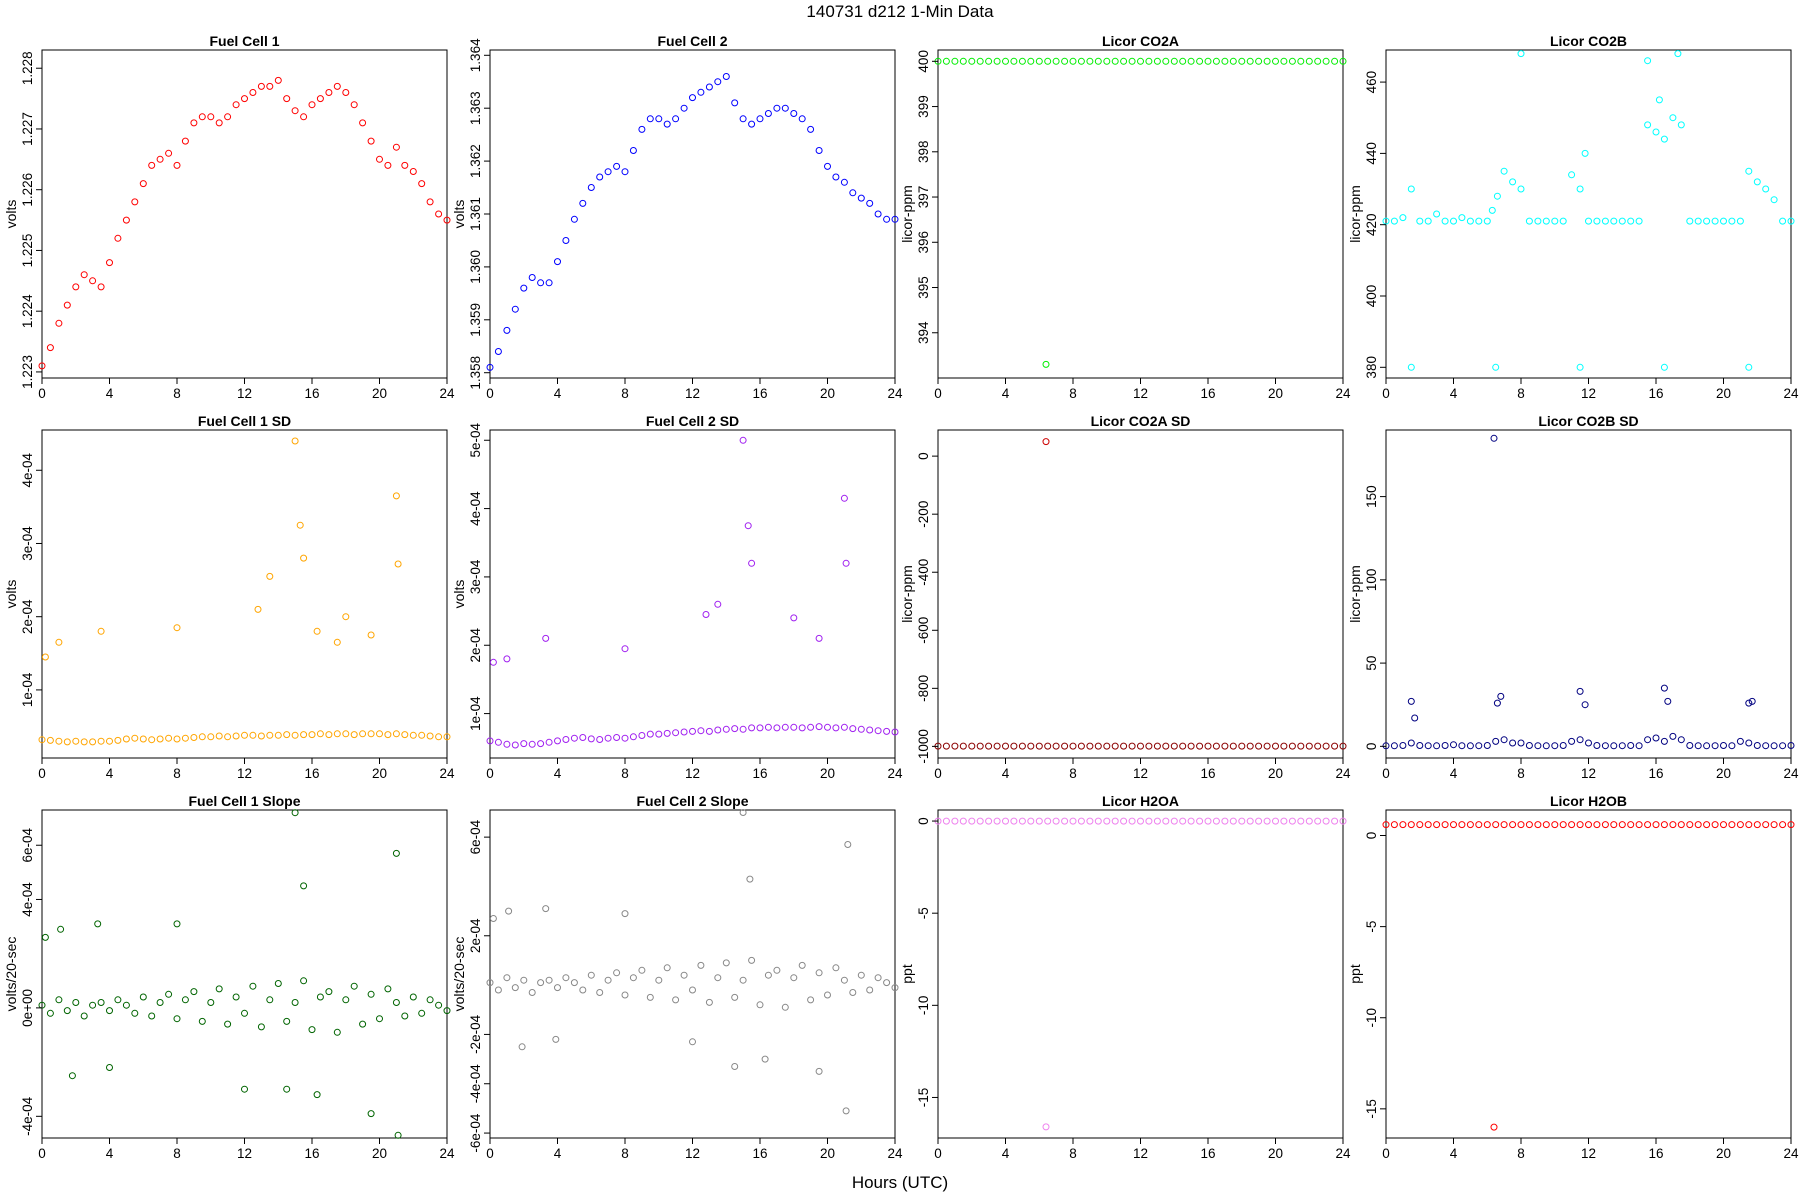 This screenshot has height=1200, width=1800. I want to click on y-tick-label: -200, so click(923, 514).